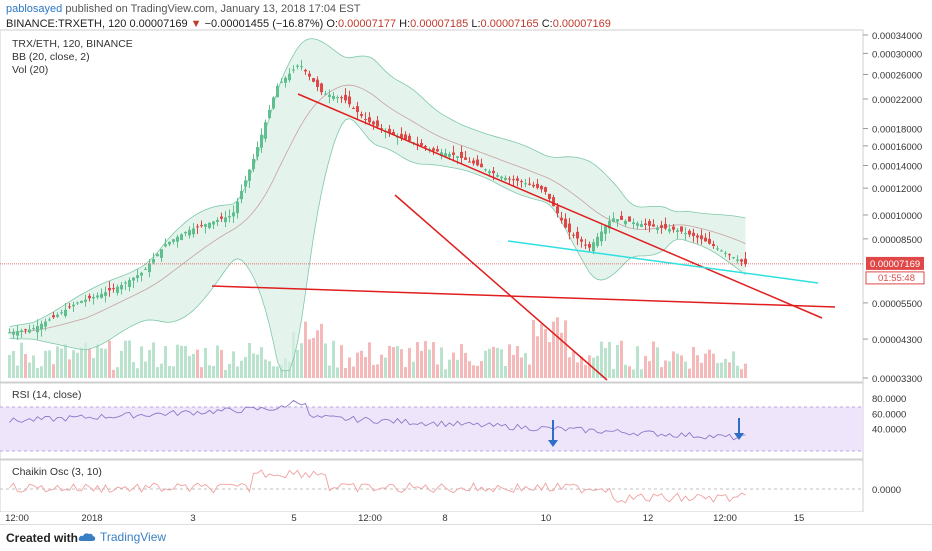  What do you see at coordinates (739, 436) in the screenshot?
I see `down-arrow-icon` at bounding box center [739, 436].